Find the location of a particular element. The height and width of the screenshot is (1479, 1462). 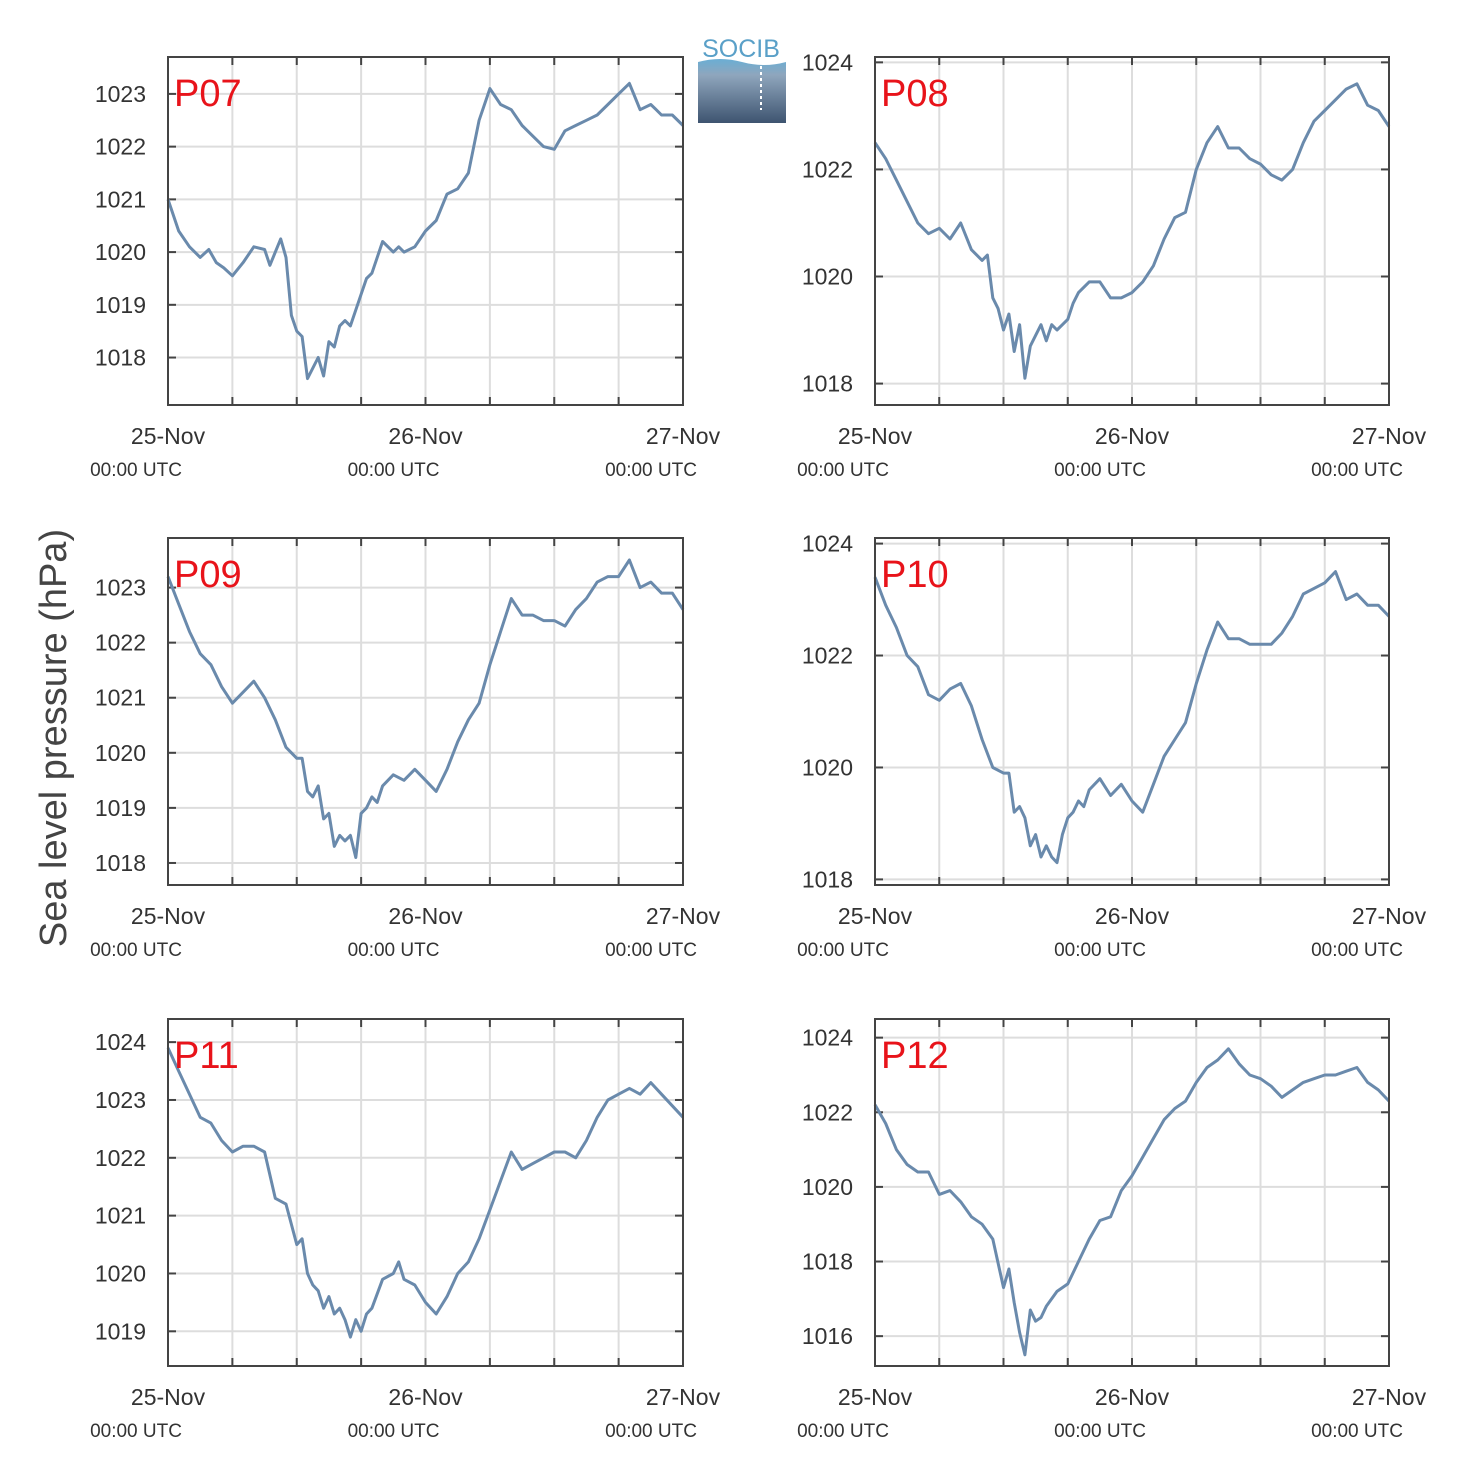

y-axis-label: Sea level pressure (hPa) is located at coordinates (54, 738).